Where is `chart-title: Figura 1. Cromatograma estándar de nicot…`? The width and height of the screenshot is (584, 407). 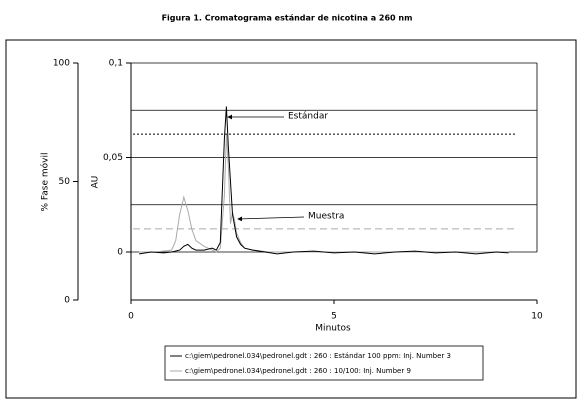 chart-title: Figura 1. Cromatograma estándar de nicot… is located at coordinates (287, 18).